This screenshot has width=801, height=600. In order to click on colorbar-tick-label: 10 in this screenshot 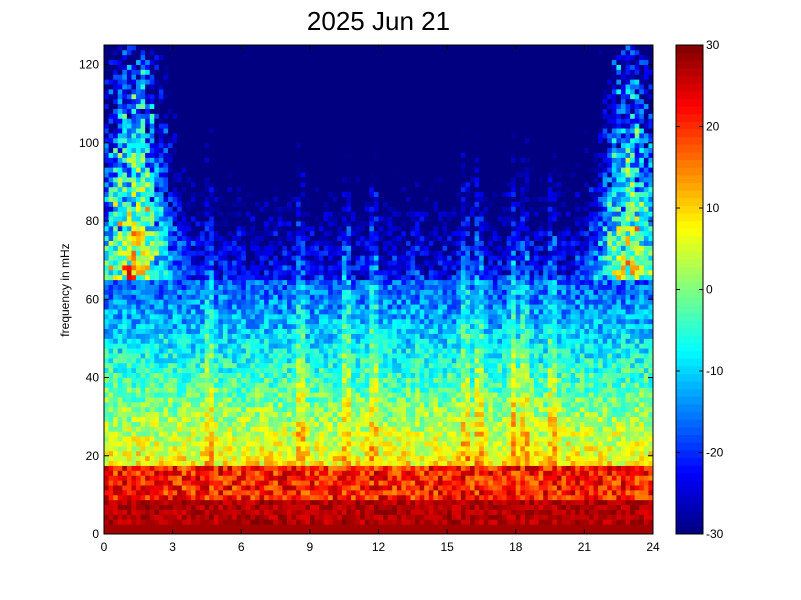, I will do `click(713, 208)`.